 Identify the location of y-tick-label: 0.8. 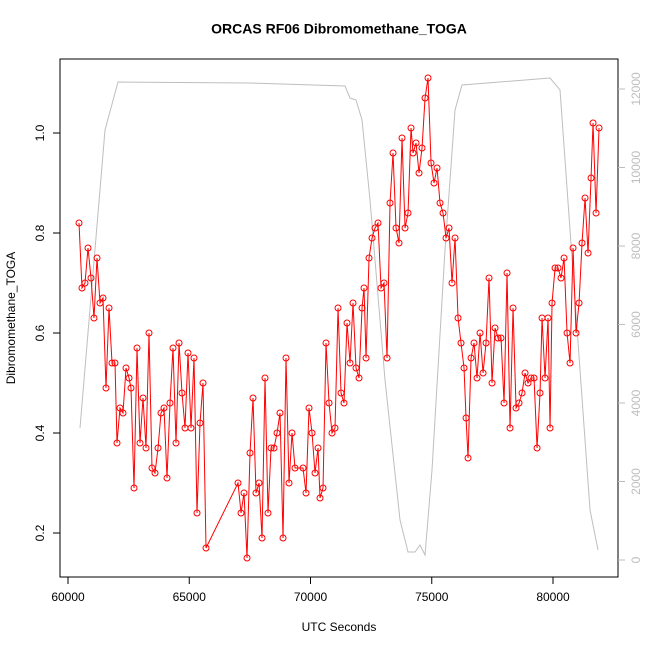
(40, 232).